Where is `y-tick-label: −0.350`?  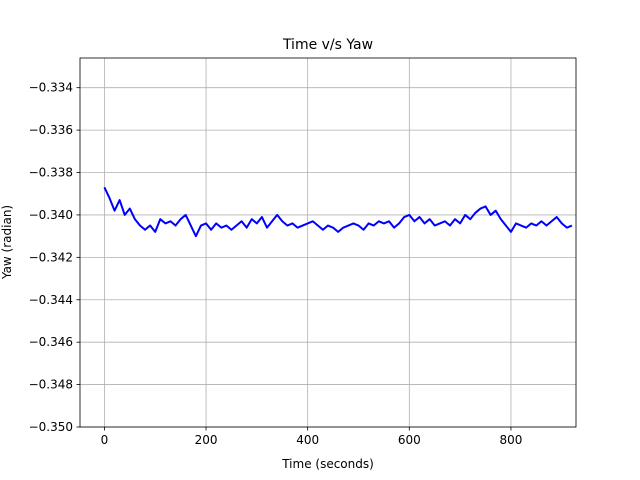 y-tick-label: −0.350 is located at coordinates (51, 427).